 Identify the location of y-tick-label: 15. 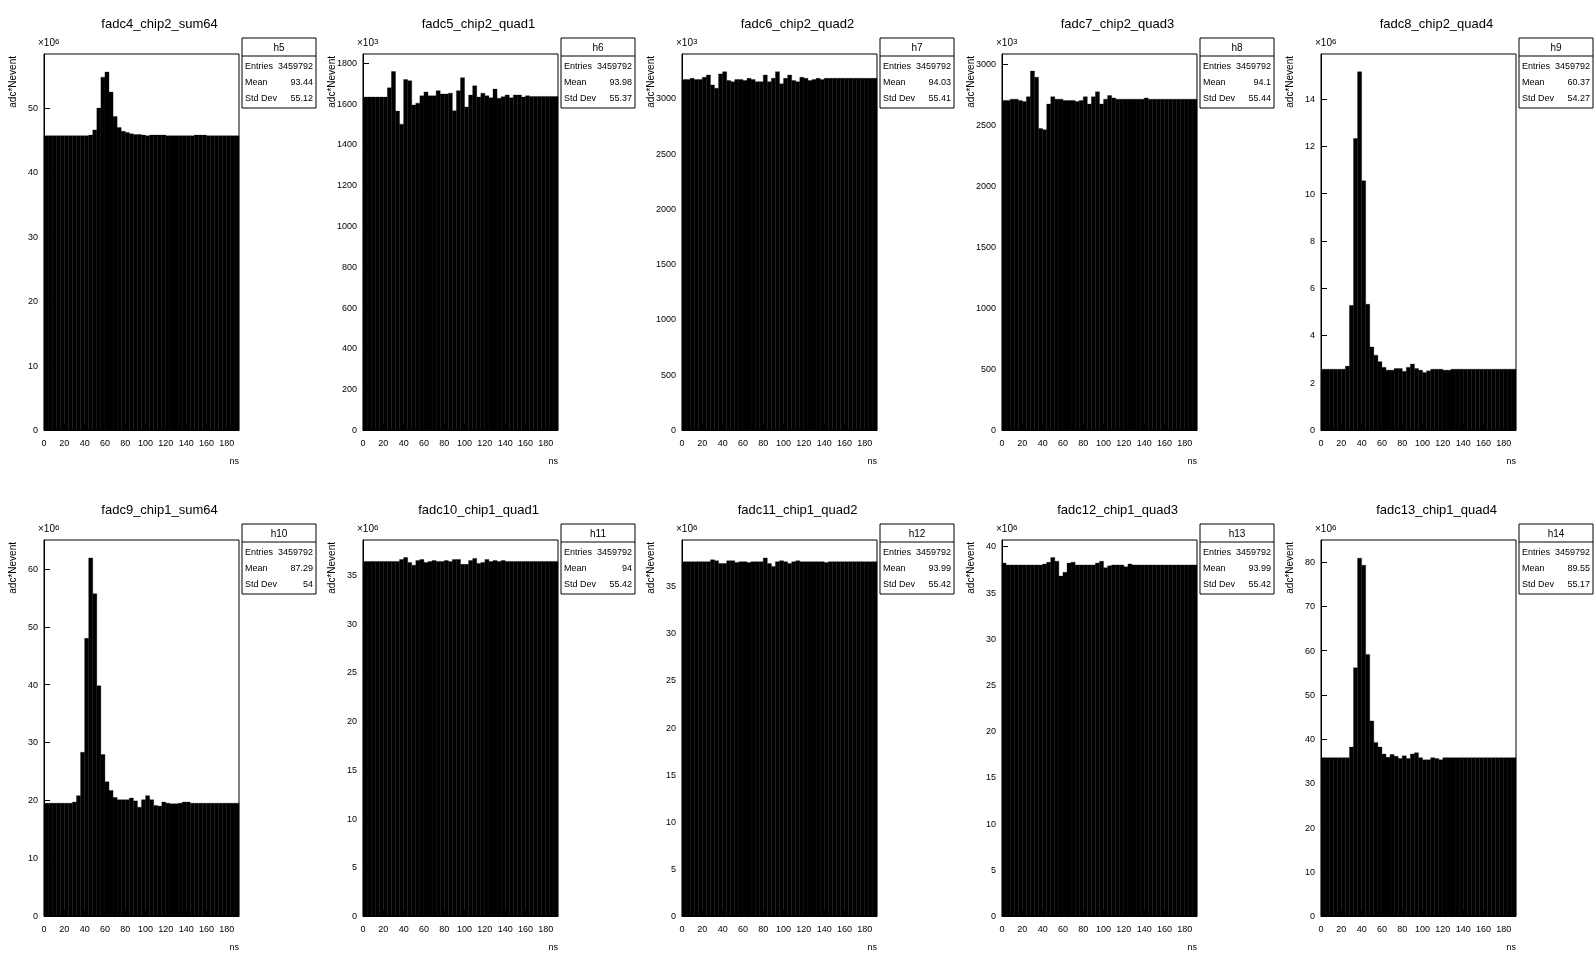
(990, 777).